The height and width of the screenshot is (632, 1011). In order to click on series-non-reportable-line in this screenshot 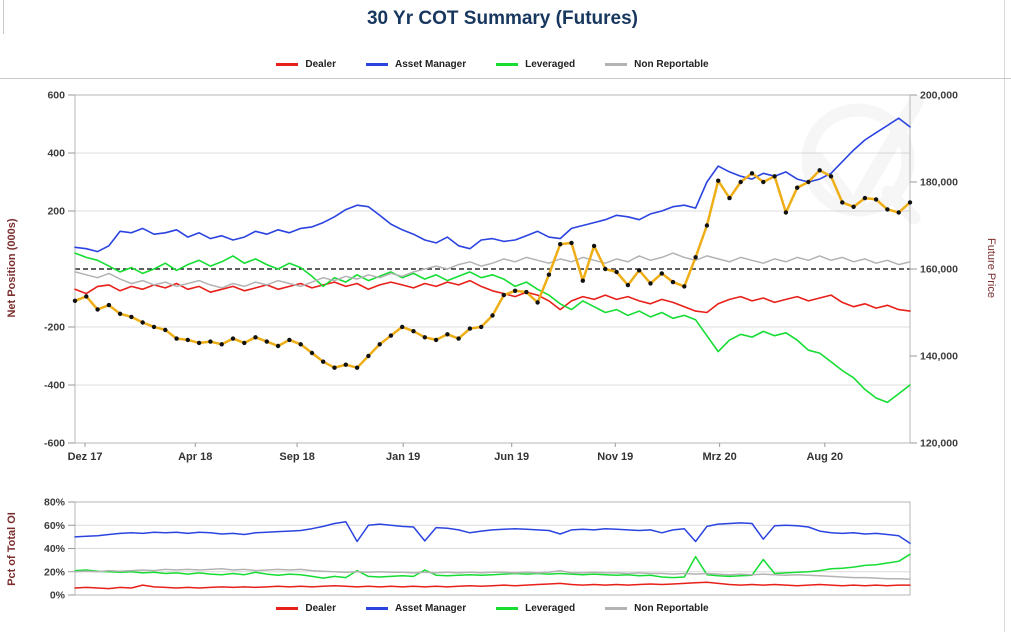, I will do `click(492, 270)`.